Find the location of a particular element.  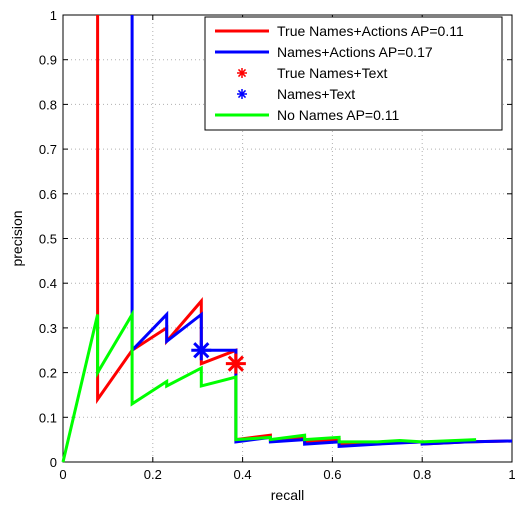

x-axis-label: recall is located at coordinates (287, 495).